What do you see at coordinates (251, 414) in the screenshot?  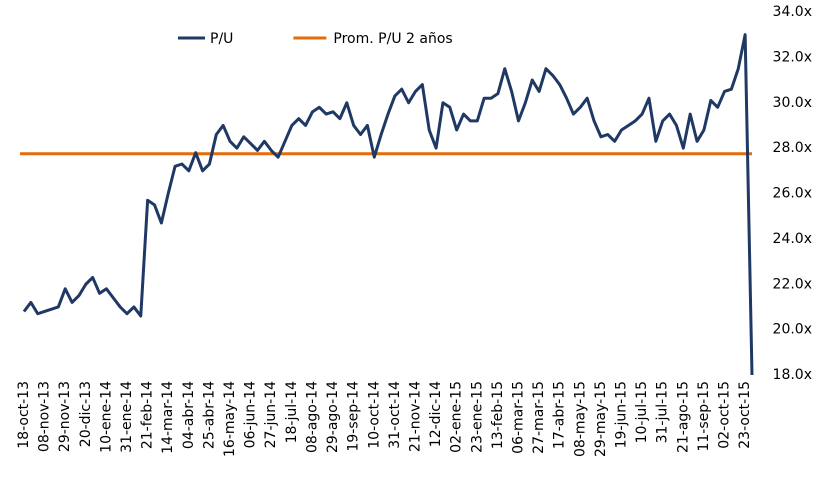 I see `x-tick-label: 06-jun-14` at bounding box center [251, 414].